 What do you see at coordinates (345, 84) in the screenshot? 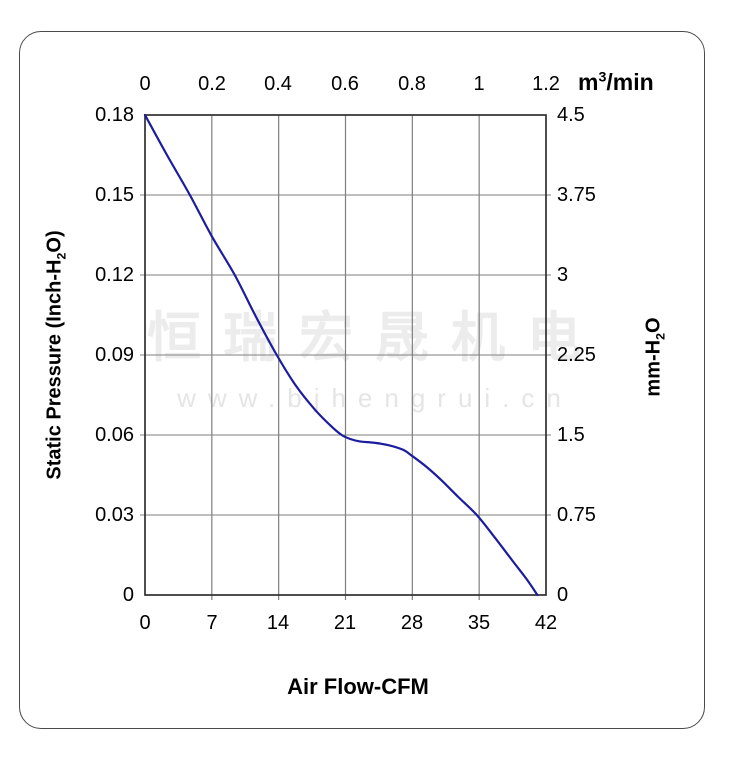
I see `top-axis-tick: 0.6` at bounding box center [345, 84].